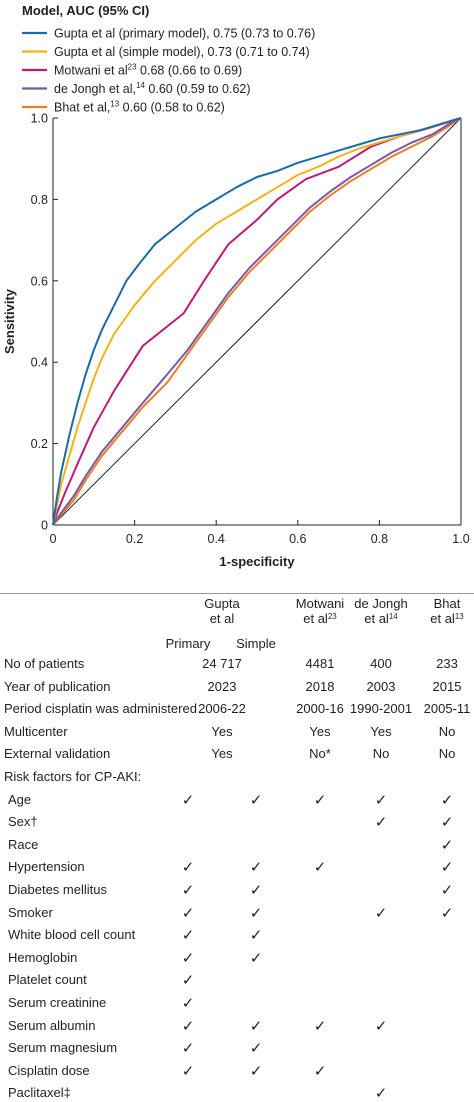  What do you see at coordinates (222, 603) in the screenshot?
I see `column-header: Gupta` at bounding box center [222, 603].